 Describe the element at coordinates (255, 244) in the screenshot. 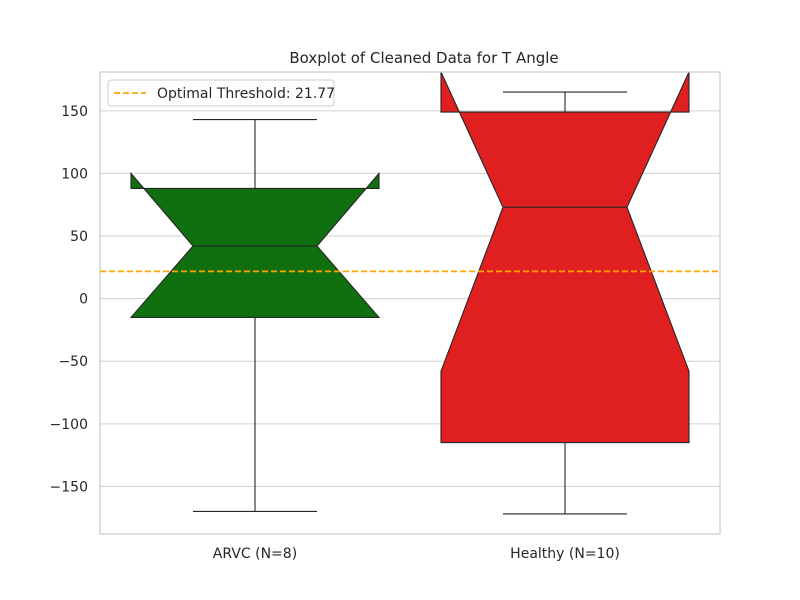

I see `notched-box` at that location.